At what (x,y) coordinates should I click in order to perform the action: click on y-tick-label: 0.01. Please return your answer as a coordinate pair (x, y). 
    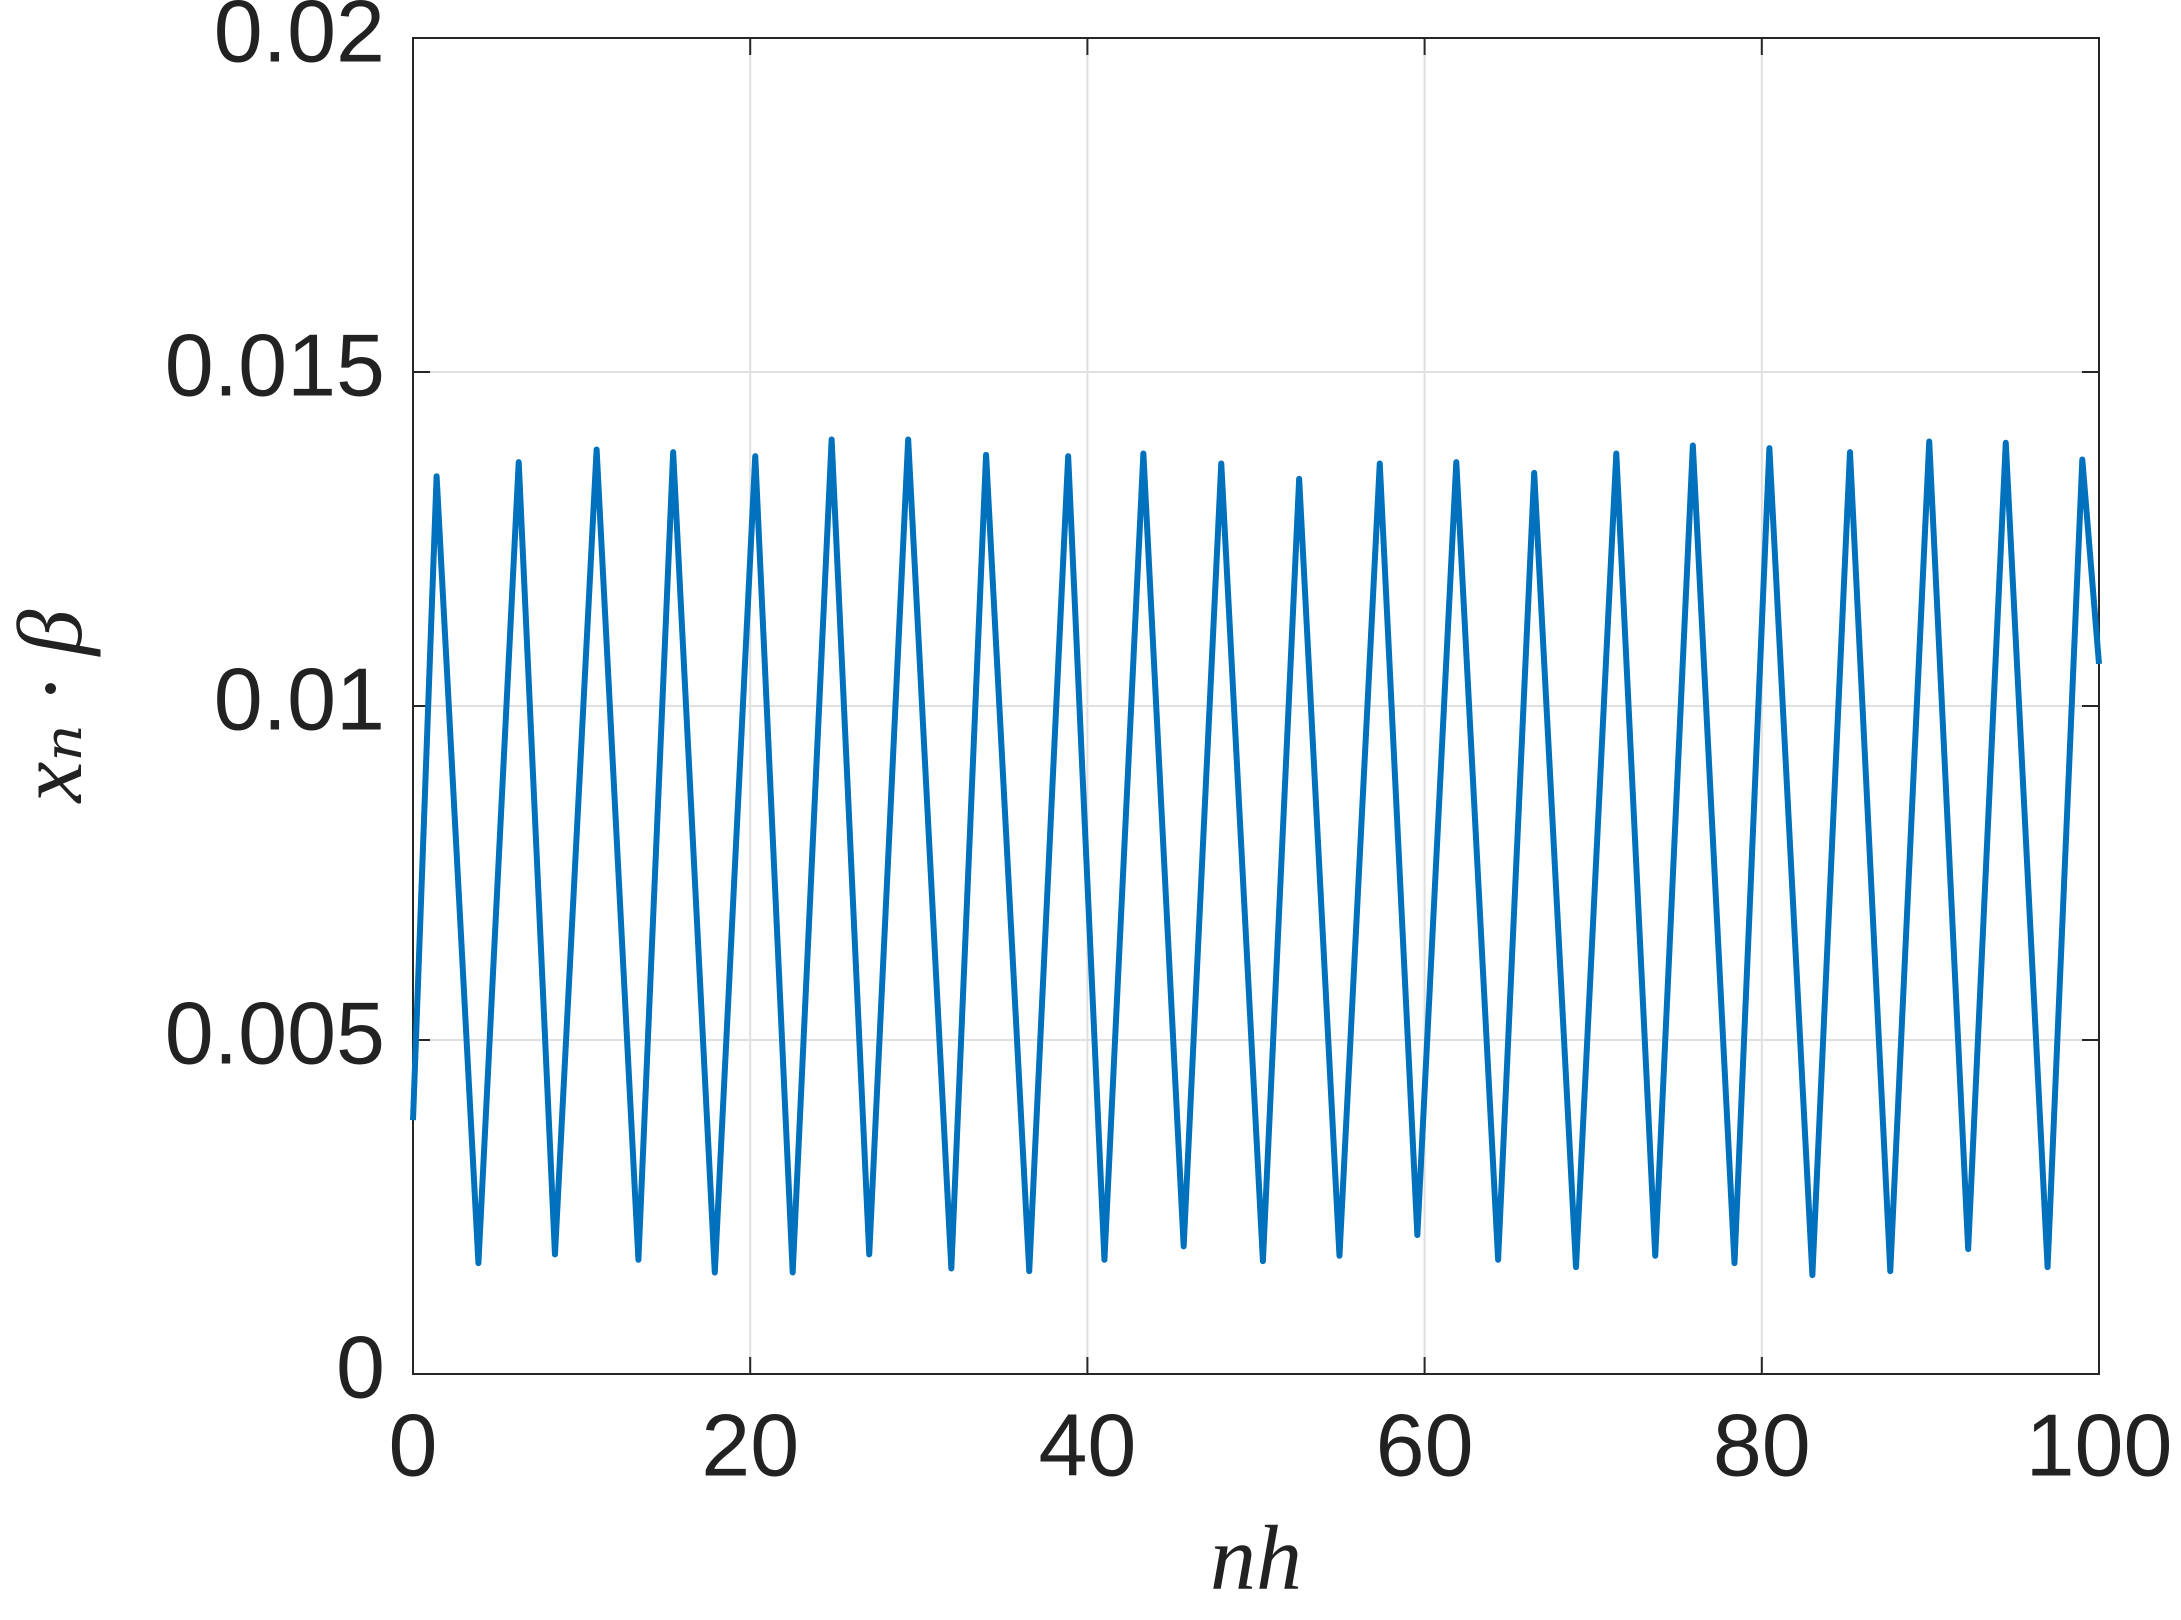
    Looking at the image, I should click on (299, 698).